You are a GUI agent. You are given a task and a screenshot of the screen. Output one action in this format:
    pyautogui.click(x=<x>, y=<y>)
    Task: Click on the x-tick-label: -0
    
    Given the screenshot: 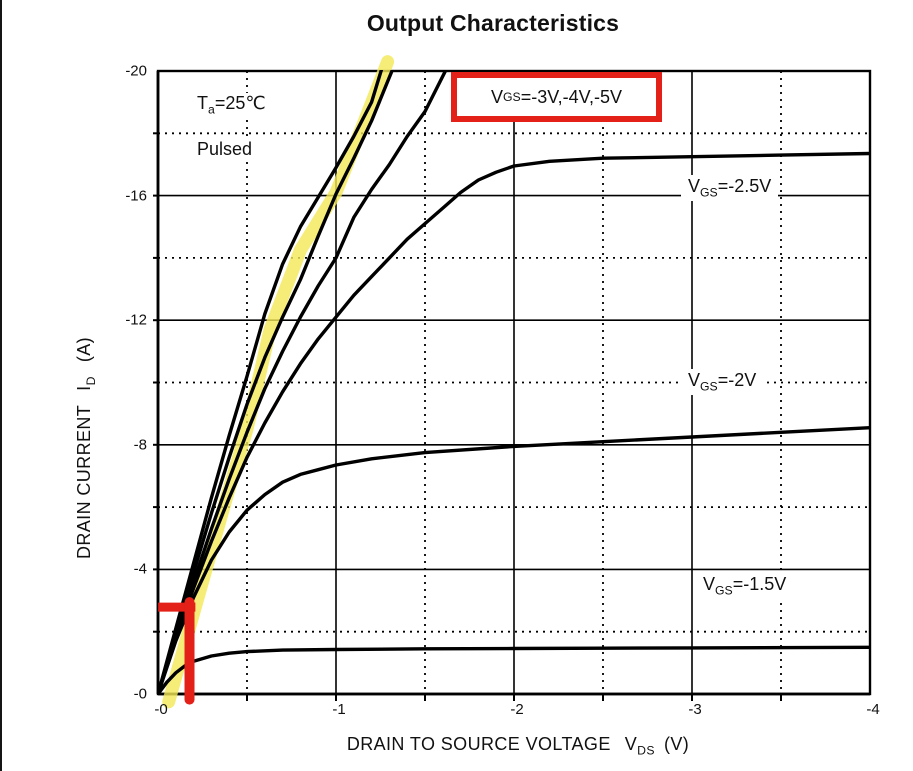 What is the action you would take?
    pyautogui.click(x=161, y=709)
    